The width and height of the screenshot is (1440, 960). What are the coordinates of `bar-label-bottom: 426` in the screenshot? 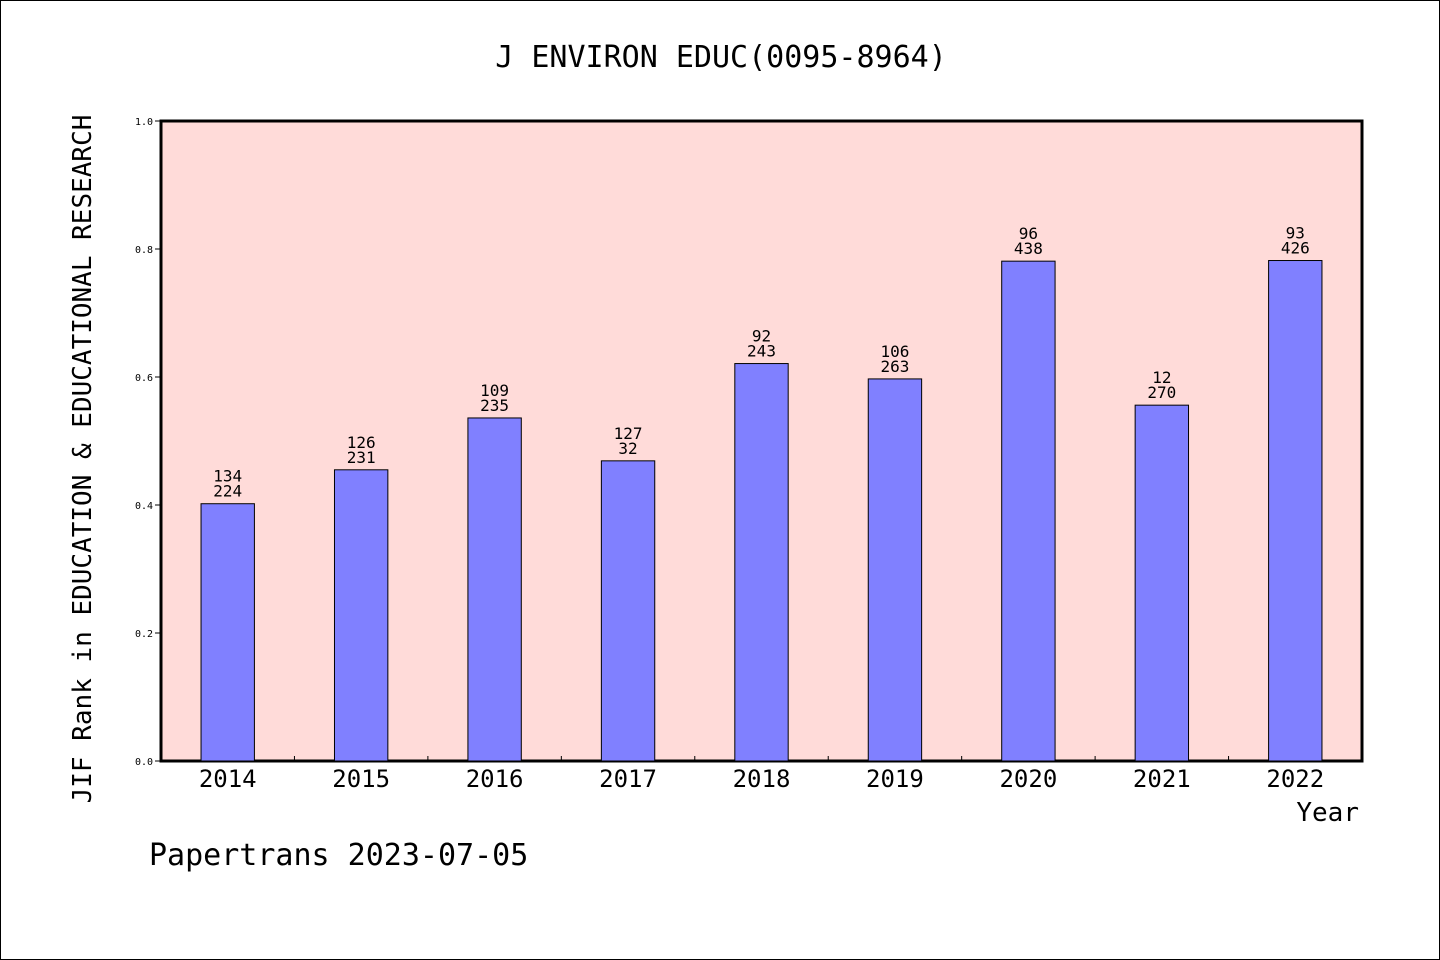 It's located at (1295, 248).